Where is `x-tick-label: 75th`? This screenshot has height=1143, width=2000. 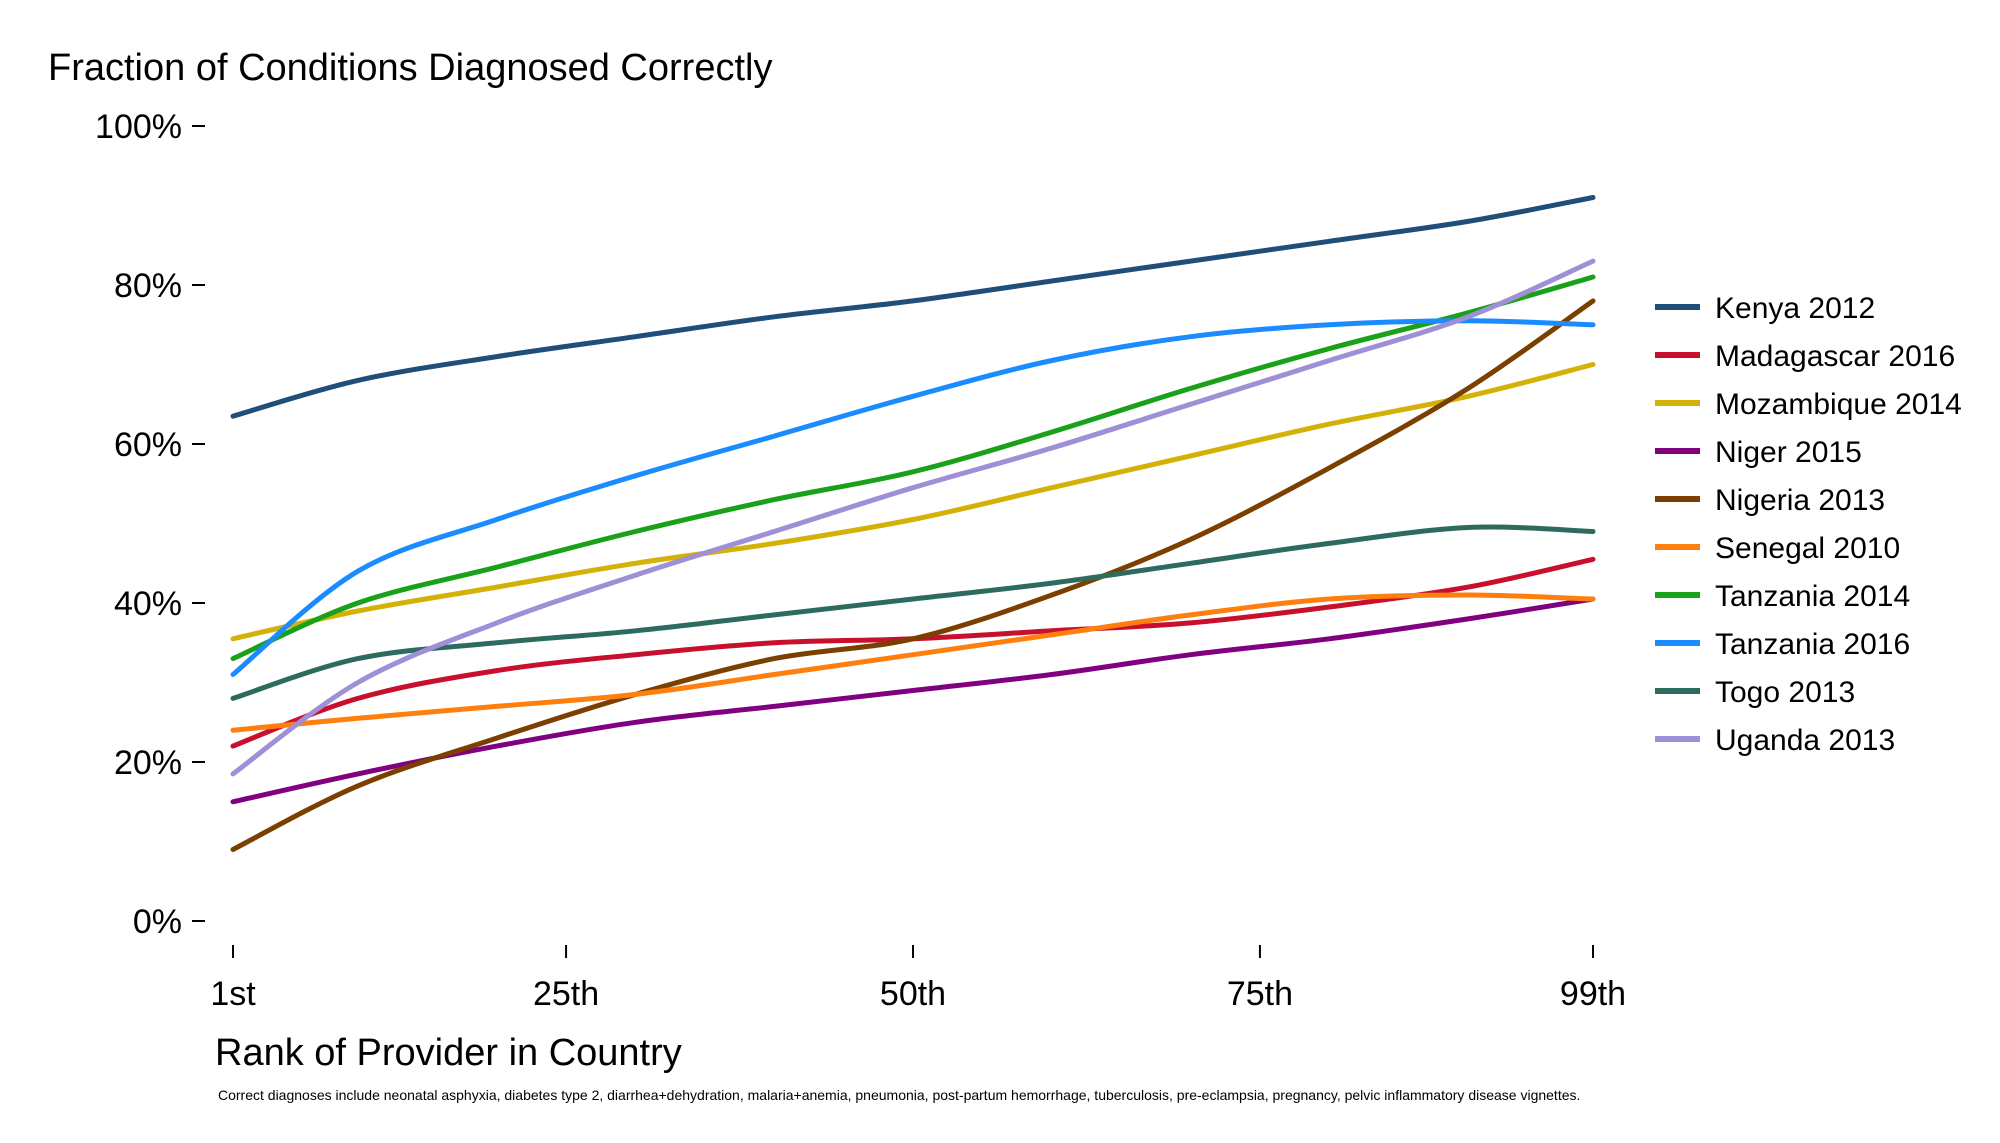 x-tick-label: 75th is located at coordinates (1260, 994).